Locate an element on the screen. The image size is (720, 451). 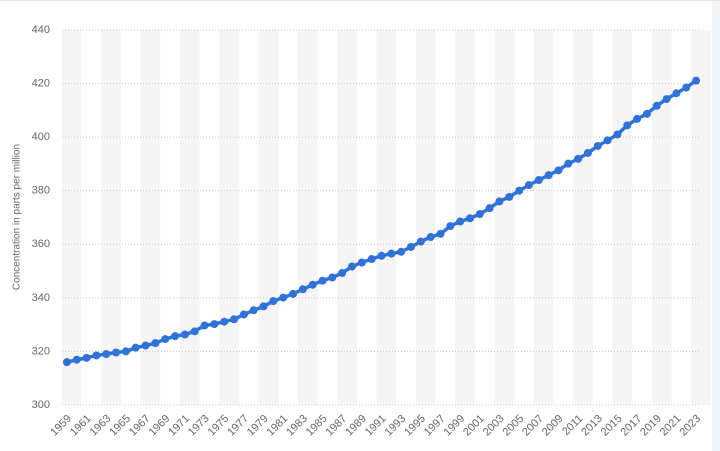
x-tick-label: 1995 is located at coordinates (415, 426).